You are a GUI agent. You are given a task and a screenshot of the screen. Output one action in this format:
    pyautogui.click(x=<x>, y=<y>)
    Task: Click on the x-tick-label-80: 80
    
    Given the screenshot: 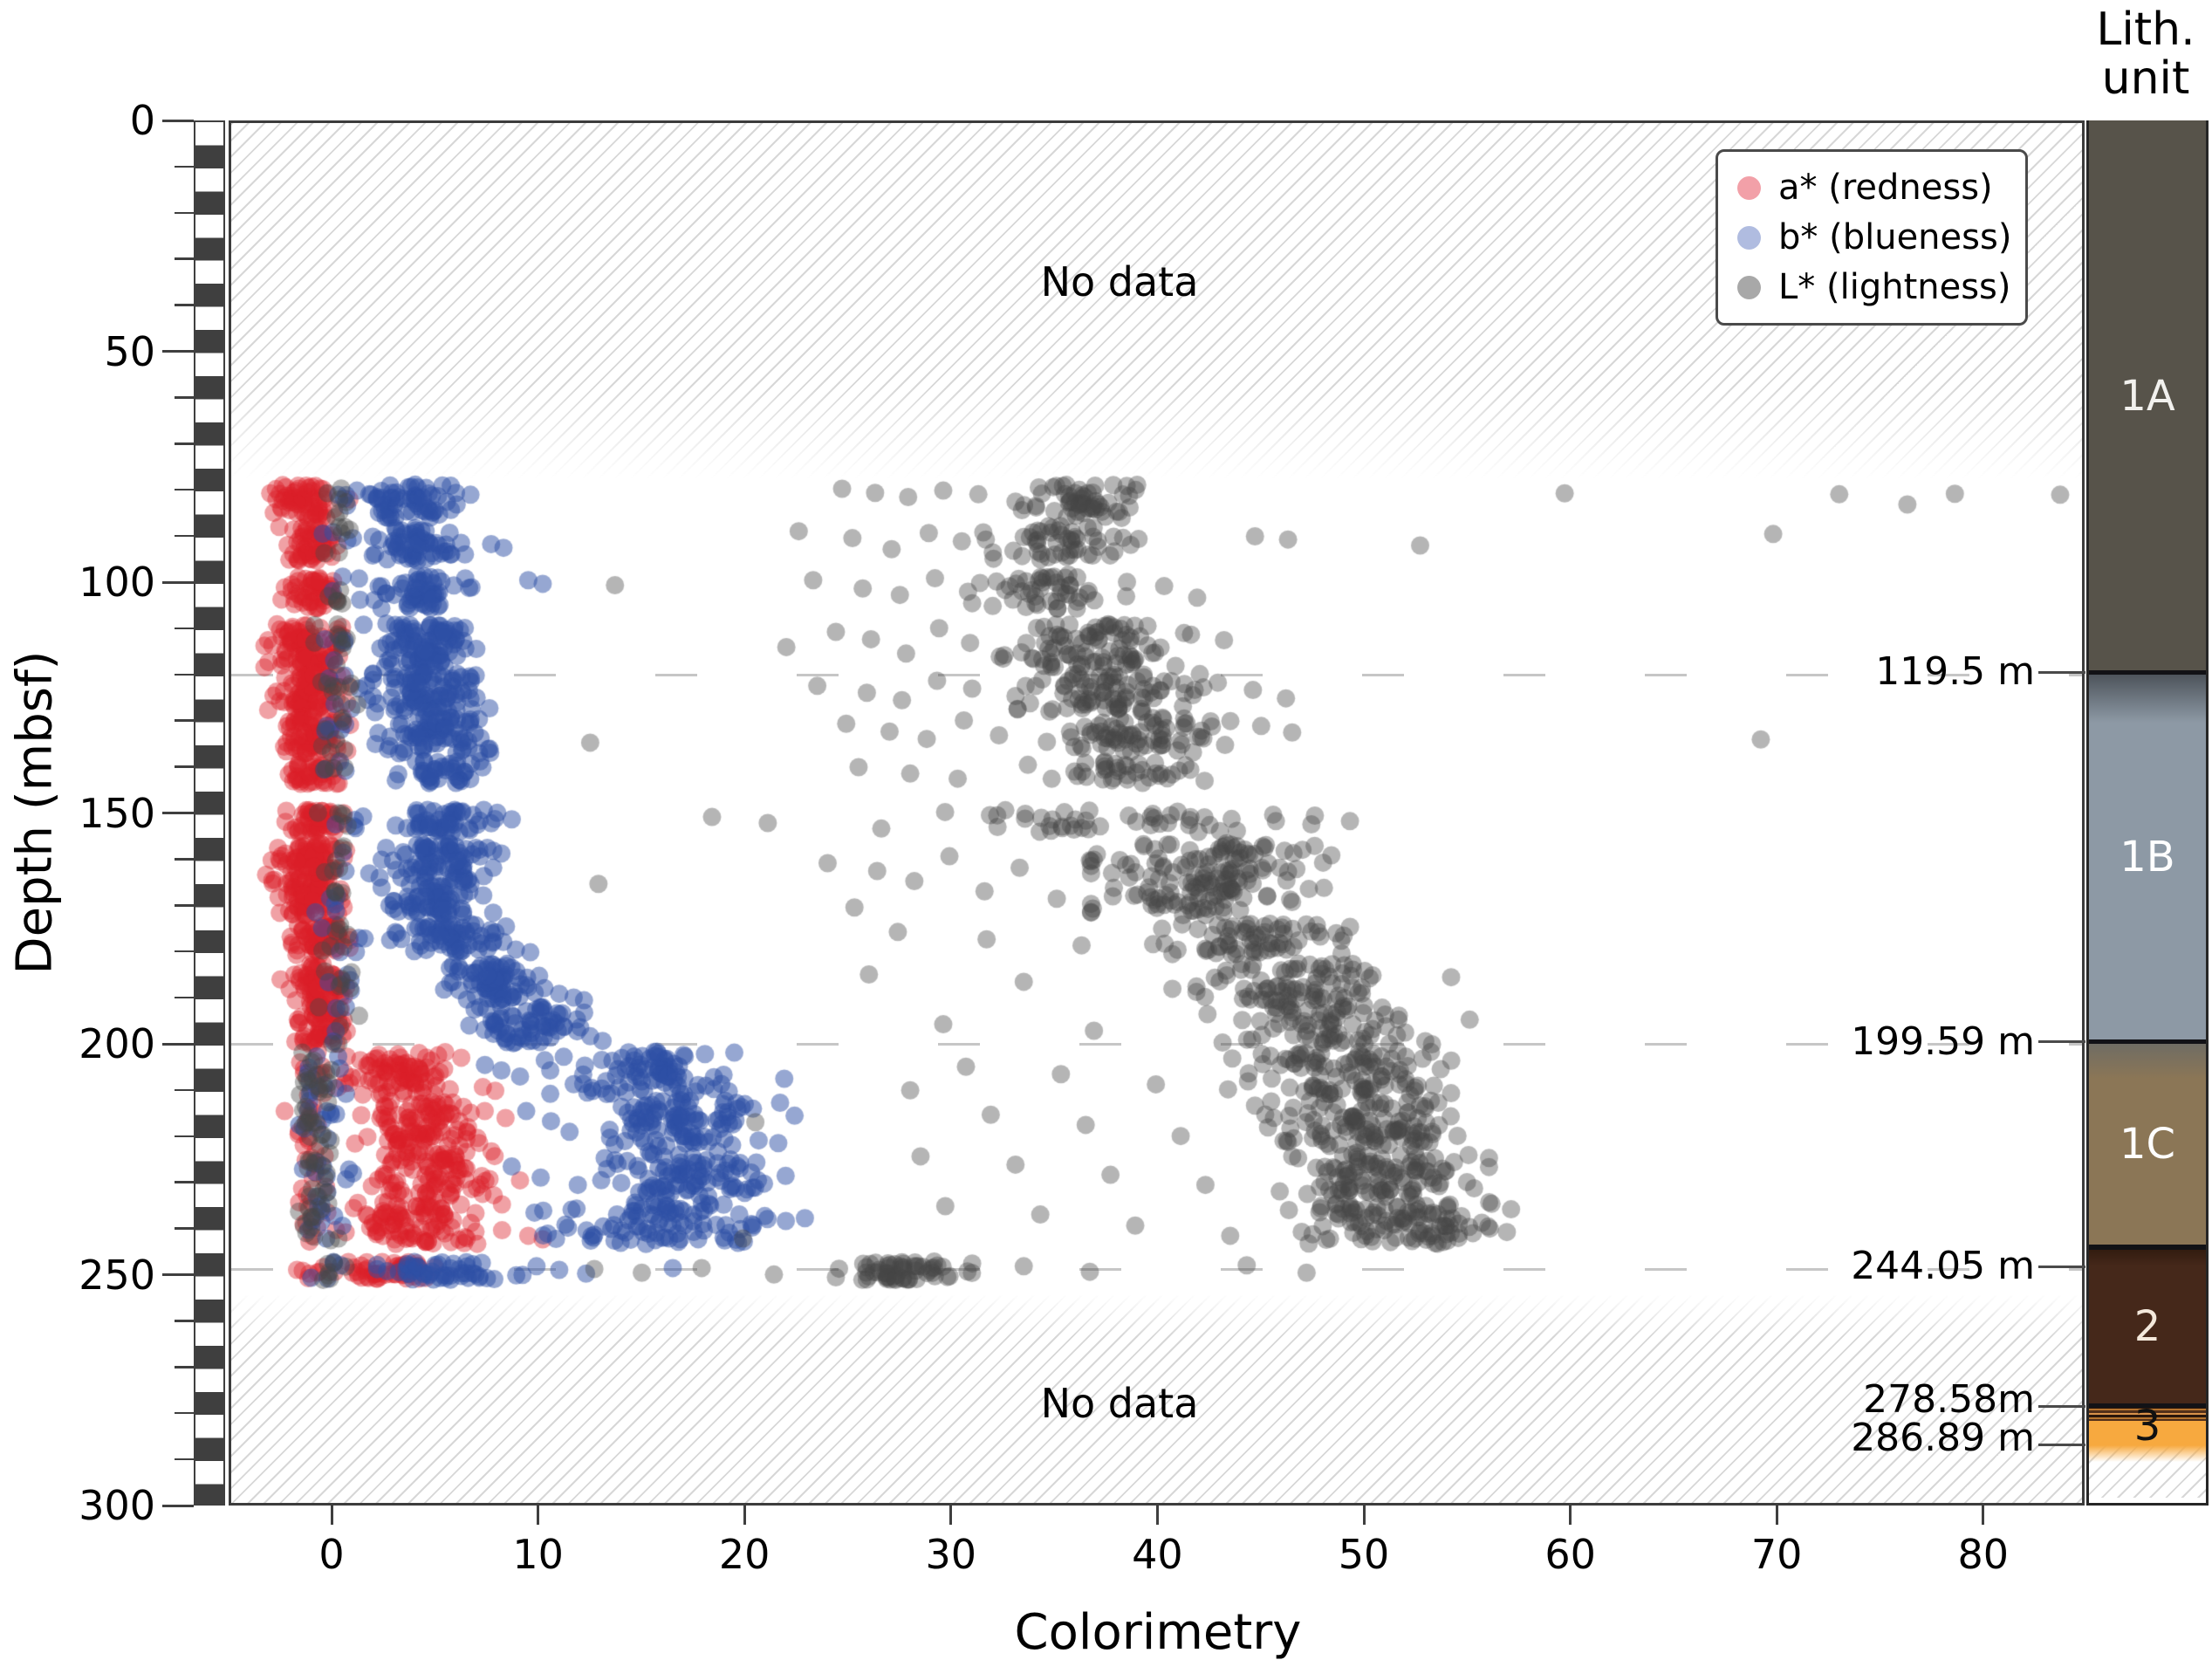 What is the action you would take?
    pyautogui.click(x=1983, y=1554)
    